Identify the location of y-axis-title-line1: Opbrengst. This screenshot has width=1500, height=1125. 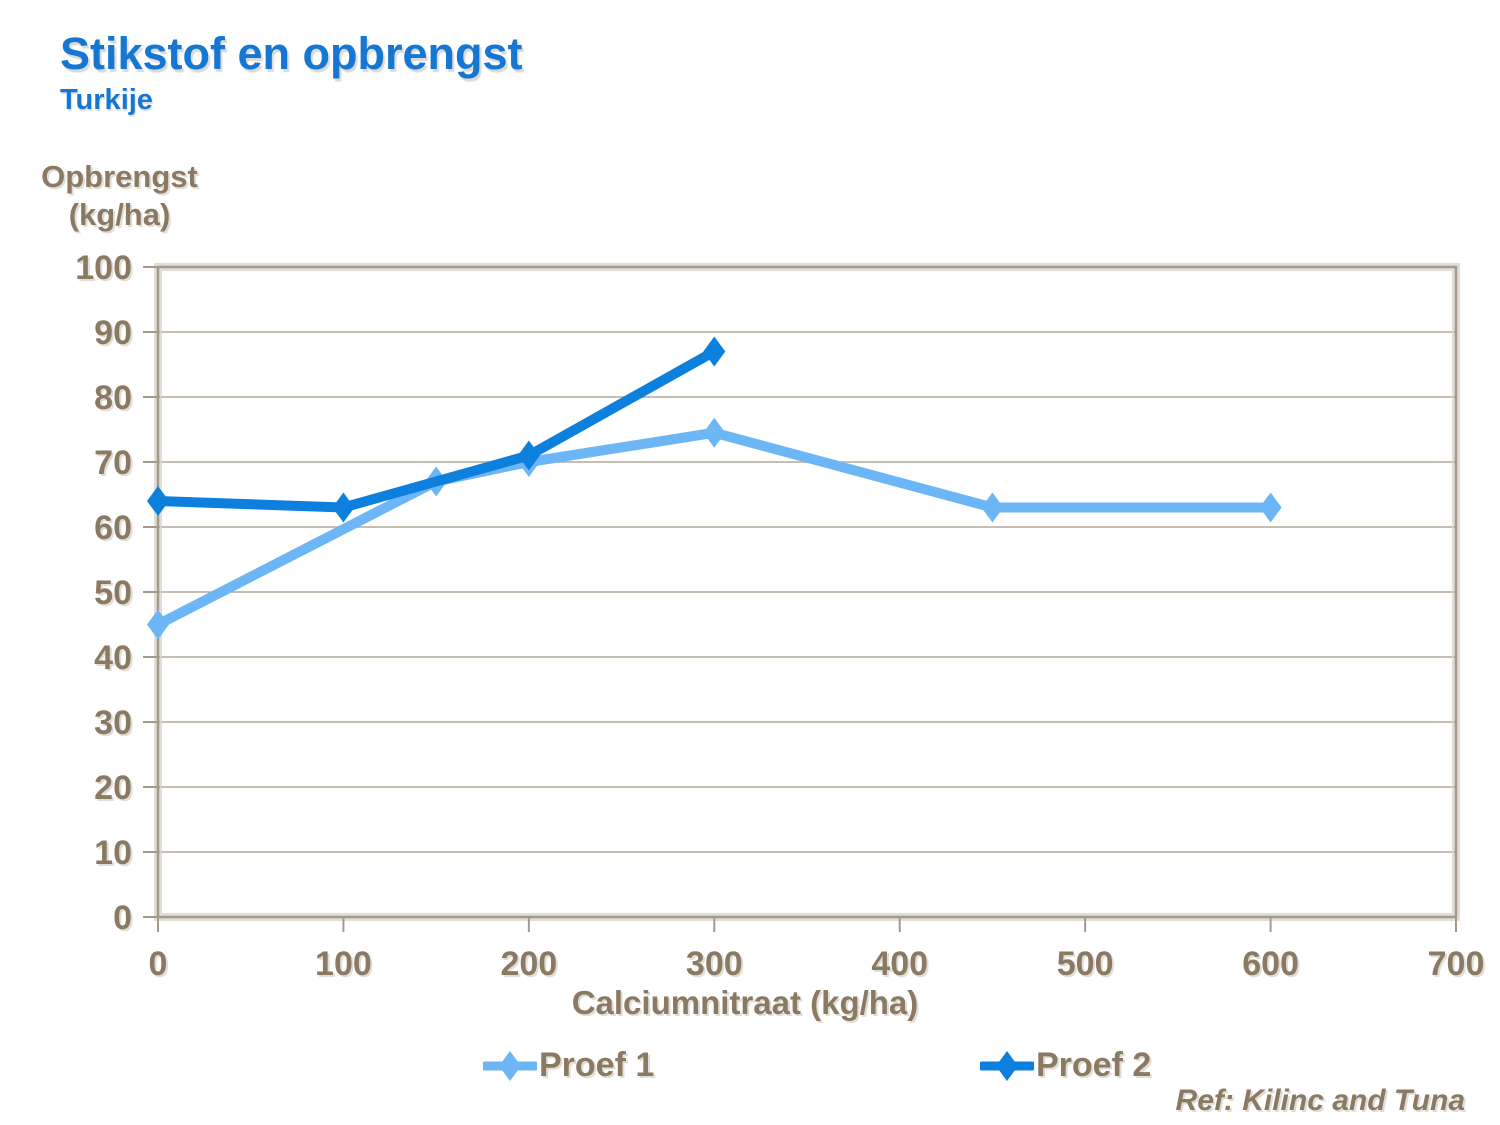
(119, 176).